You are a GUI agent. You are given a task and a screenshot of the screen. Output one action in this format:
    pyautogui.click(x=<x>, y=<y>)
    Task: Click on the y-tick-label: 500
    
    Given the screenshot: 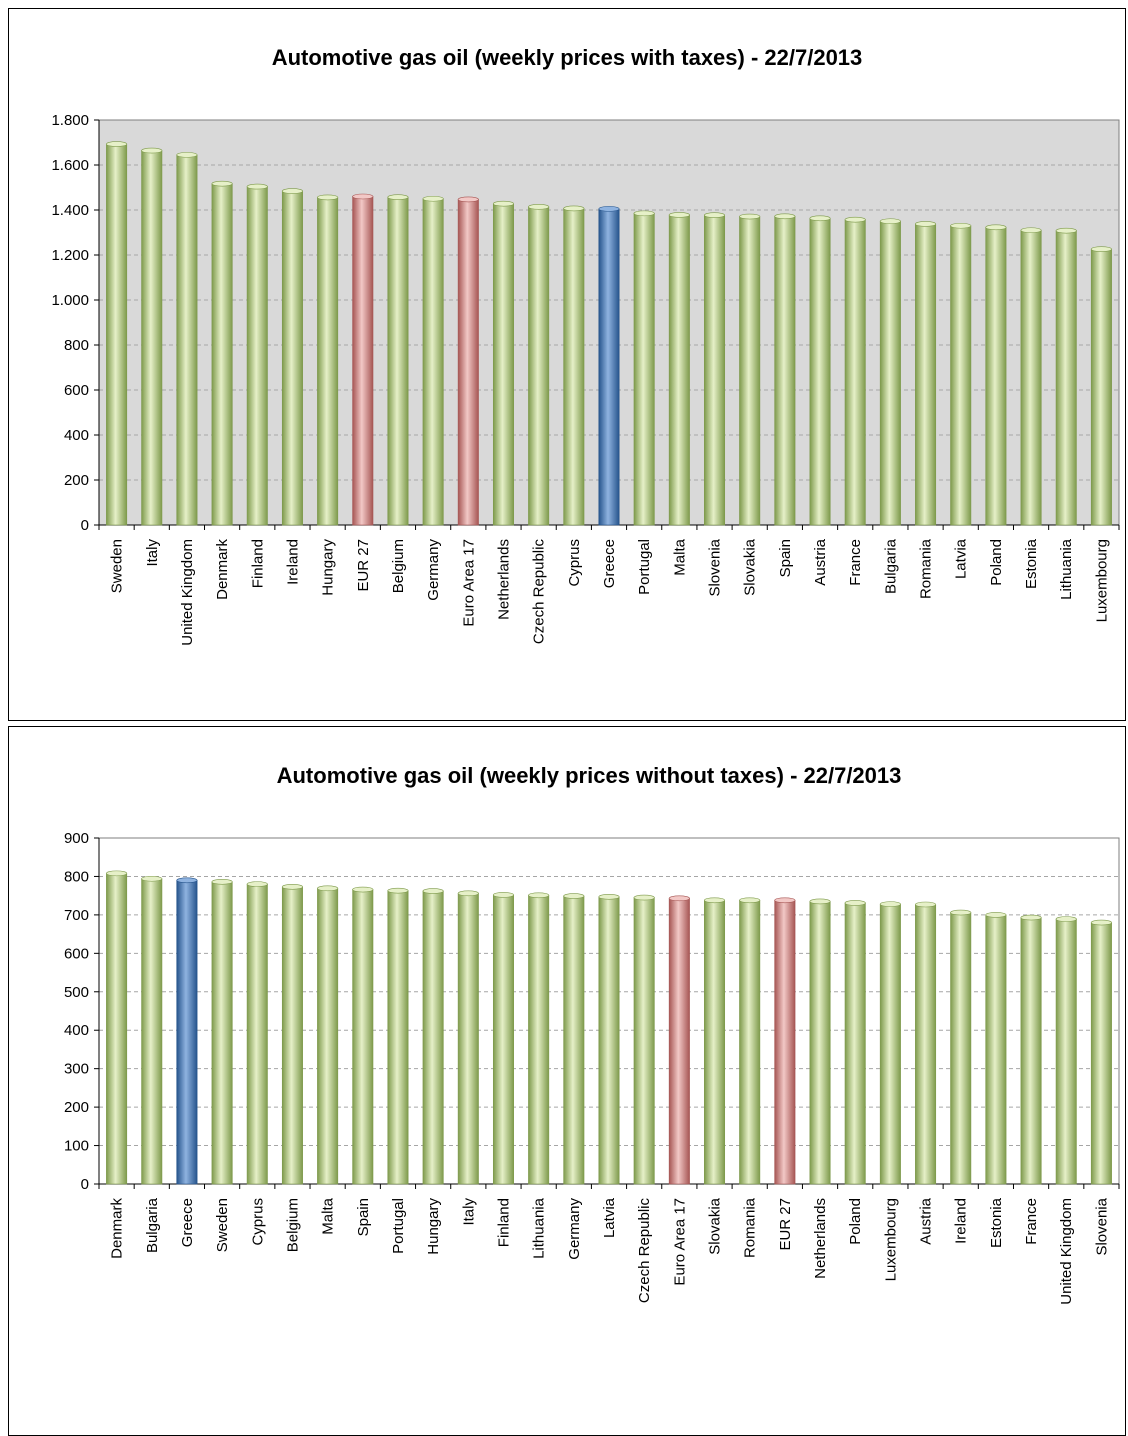 What is the action you would take?
    pyautogui.click(x=76, y=992)
    